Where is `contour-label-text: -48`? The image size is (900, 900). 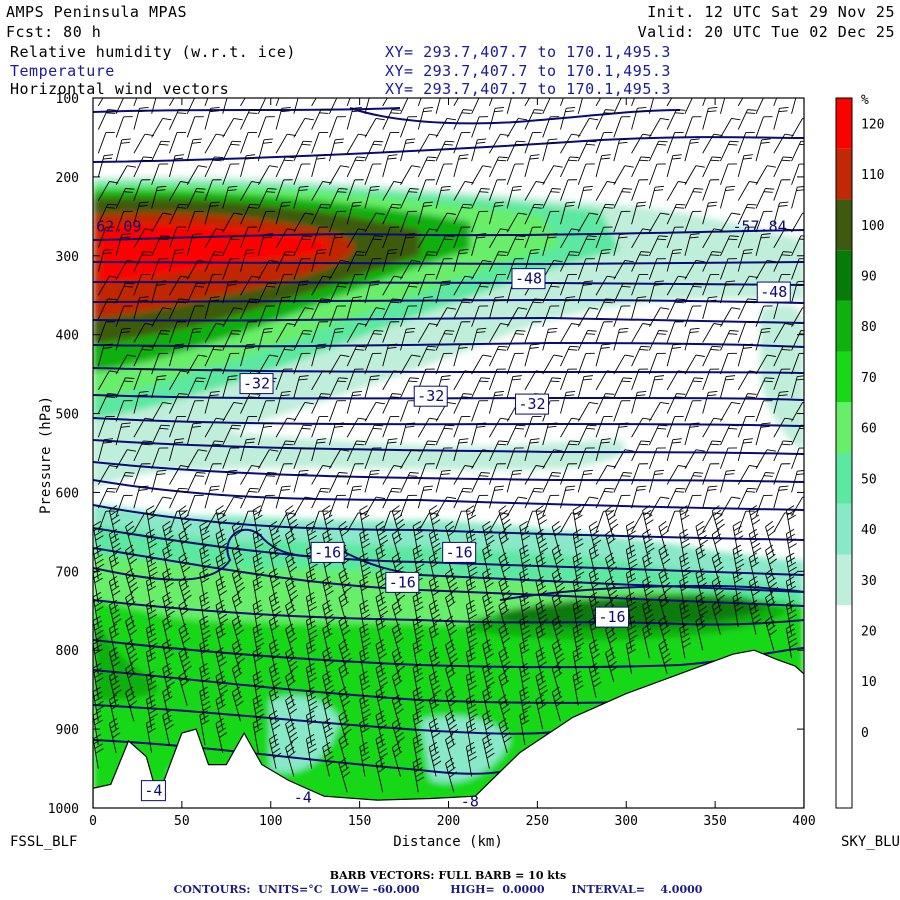
contour-label-text: -48 is located at coordinates (773, 292).